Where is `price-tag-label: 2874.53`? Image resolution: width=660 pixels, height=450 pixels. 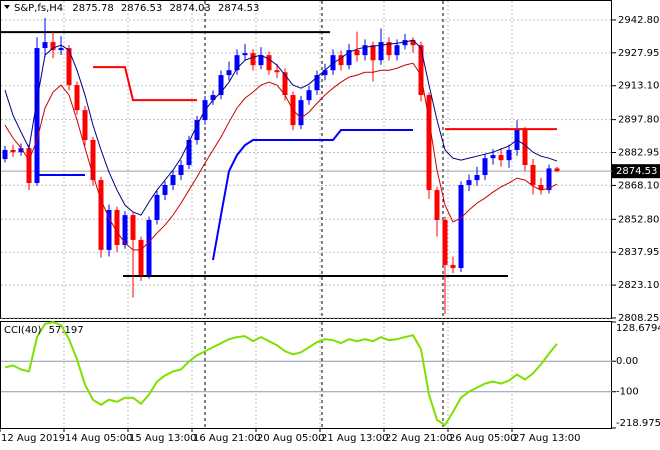 price-tag-label: 2874.53 is located at coordinates (636, 171).